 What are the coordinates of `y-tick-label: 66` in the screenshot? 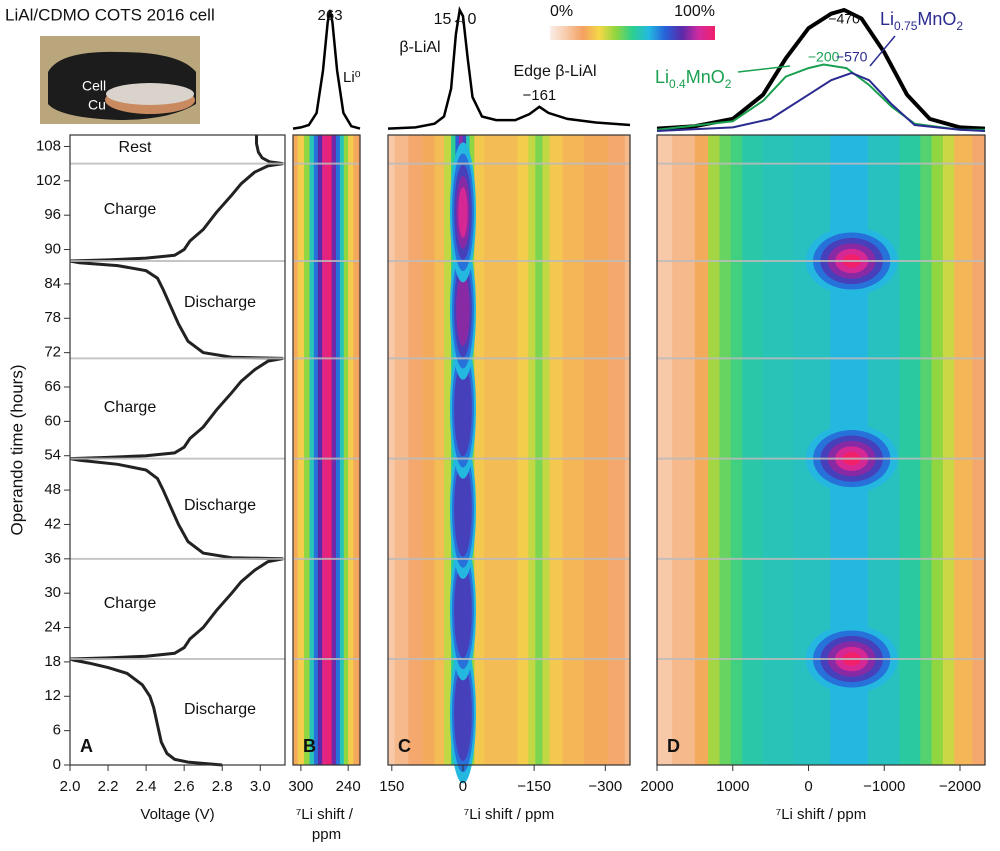 It's located at (52, 386).